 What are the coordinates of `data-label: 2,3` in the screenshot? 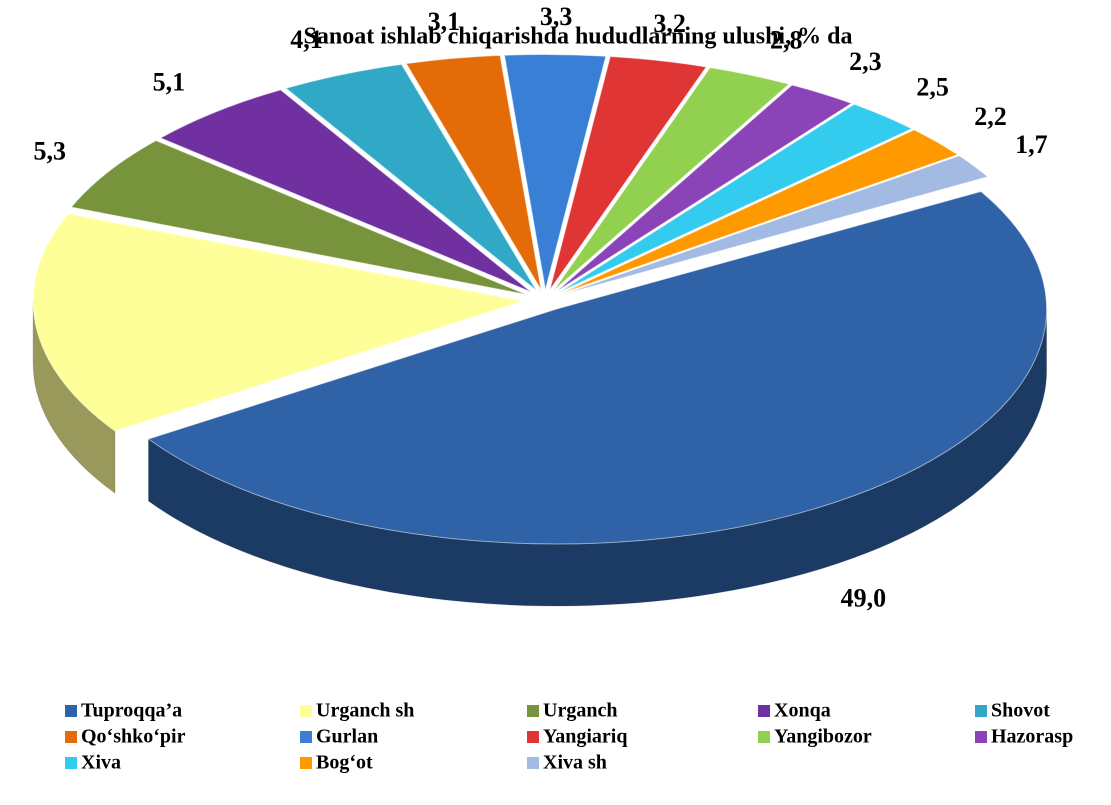 It's located at (865, 61).